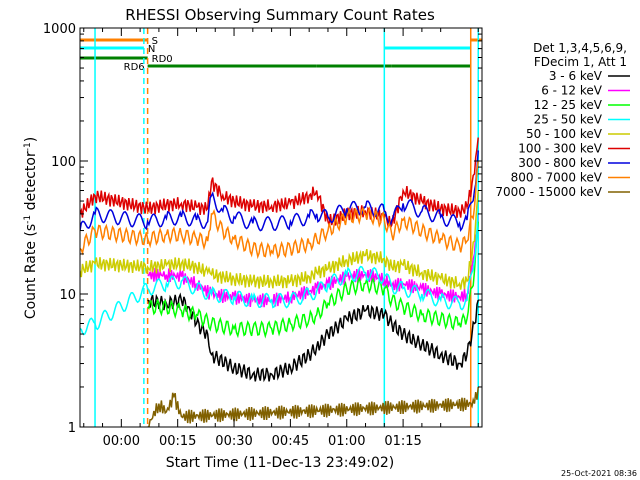 This screenshot has width=640, height=480. Describe the element at coordinates (560, 149) in the screenshot. I see `legend-entry-label: 100 - 300 keV` at that location.